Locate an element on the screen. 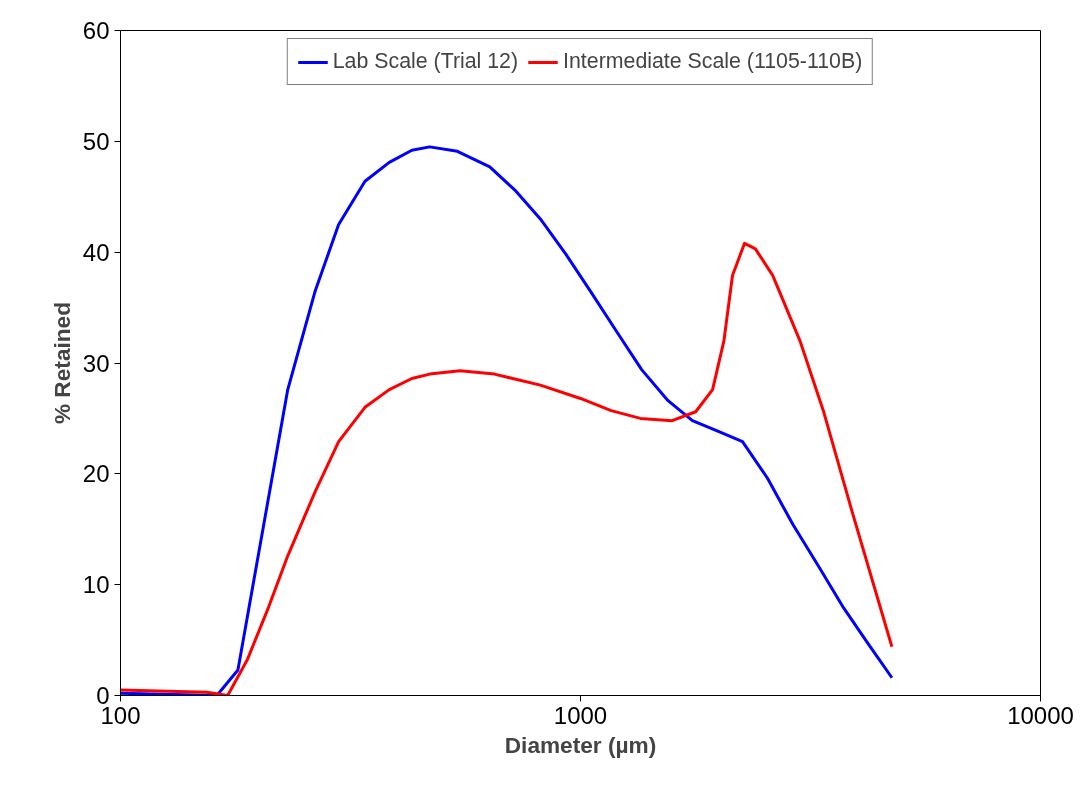 Image resolution: width=1092 pixels, height=794 pixels. legend-label: Intermediate Scale (1105-110B) is located at coordinates (713, 61).